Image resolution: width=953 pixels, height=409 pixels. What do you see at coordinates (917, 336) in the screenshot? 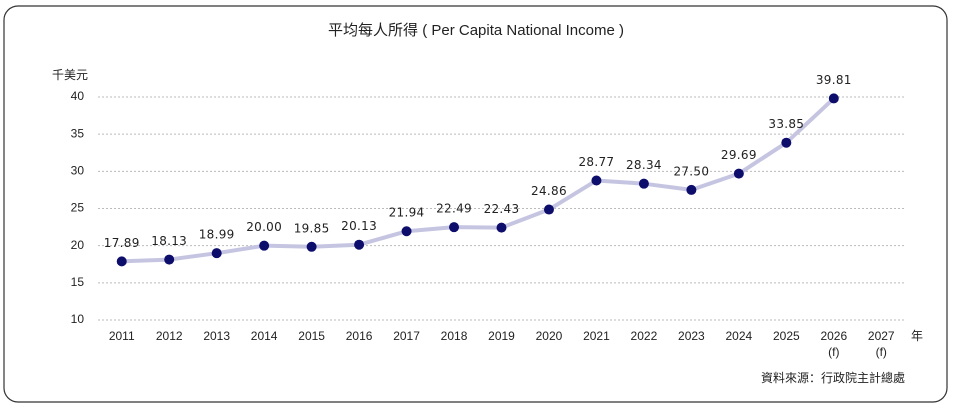
I see `x-axis-label: 年` at bounding box center [917, 336].